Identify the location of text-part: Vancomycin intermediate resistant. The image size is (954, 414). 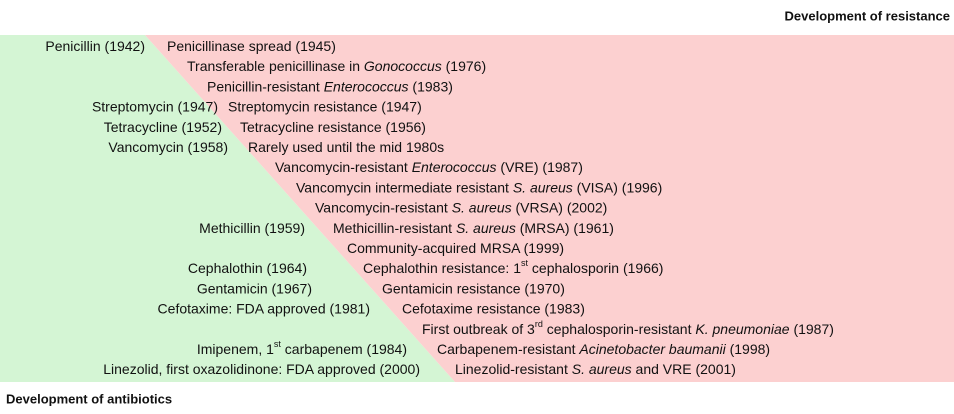
(404, 187).